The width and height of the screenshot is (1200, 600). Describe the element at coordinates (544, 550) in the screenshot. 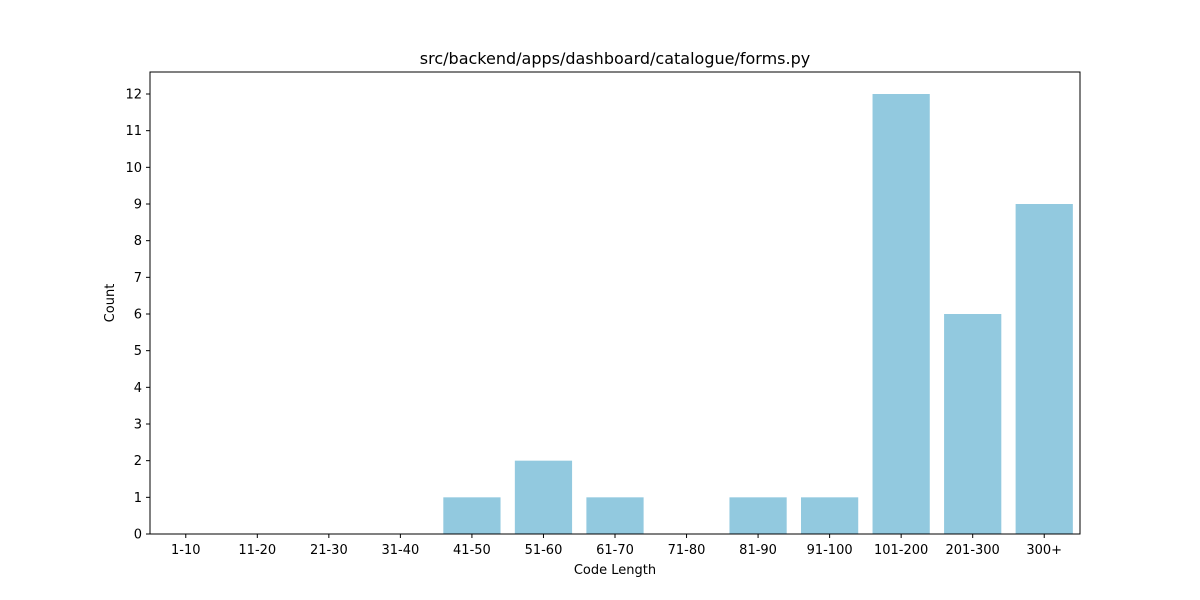

I see `x-tick-label: 51-60` at that location.